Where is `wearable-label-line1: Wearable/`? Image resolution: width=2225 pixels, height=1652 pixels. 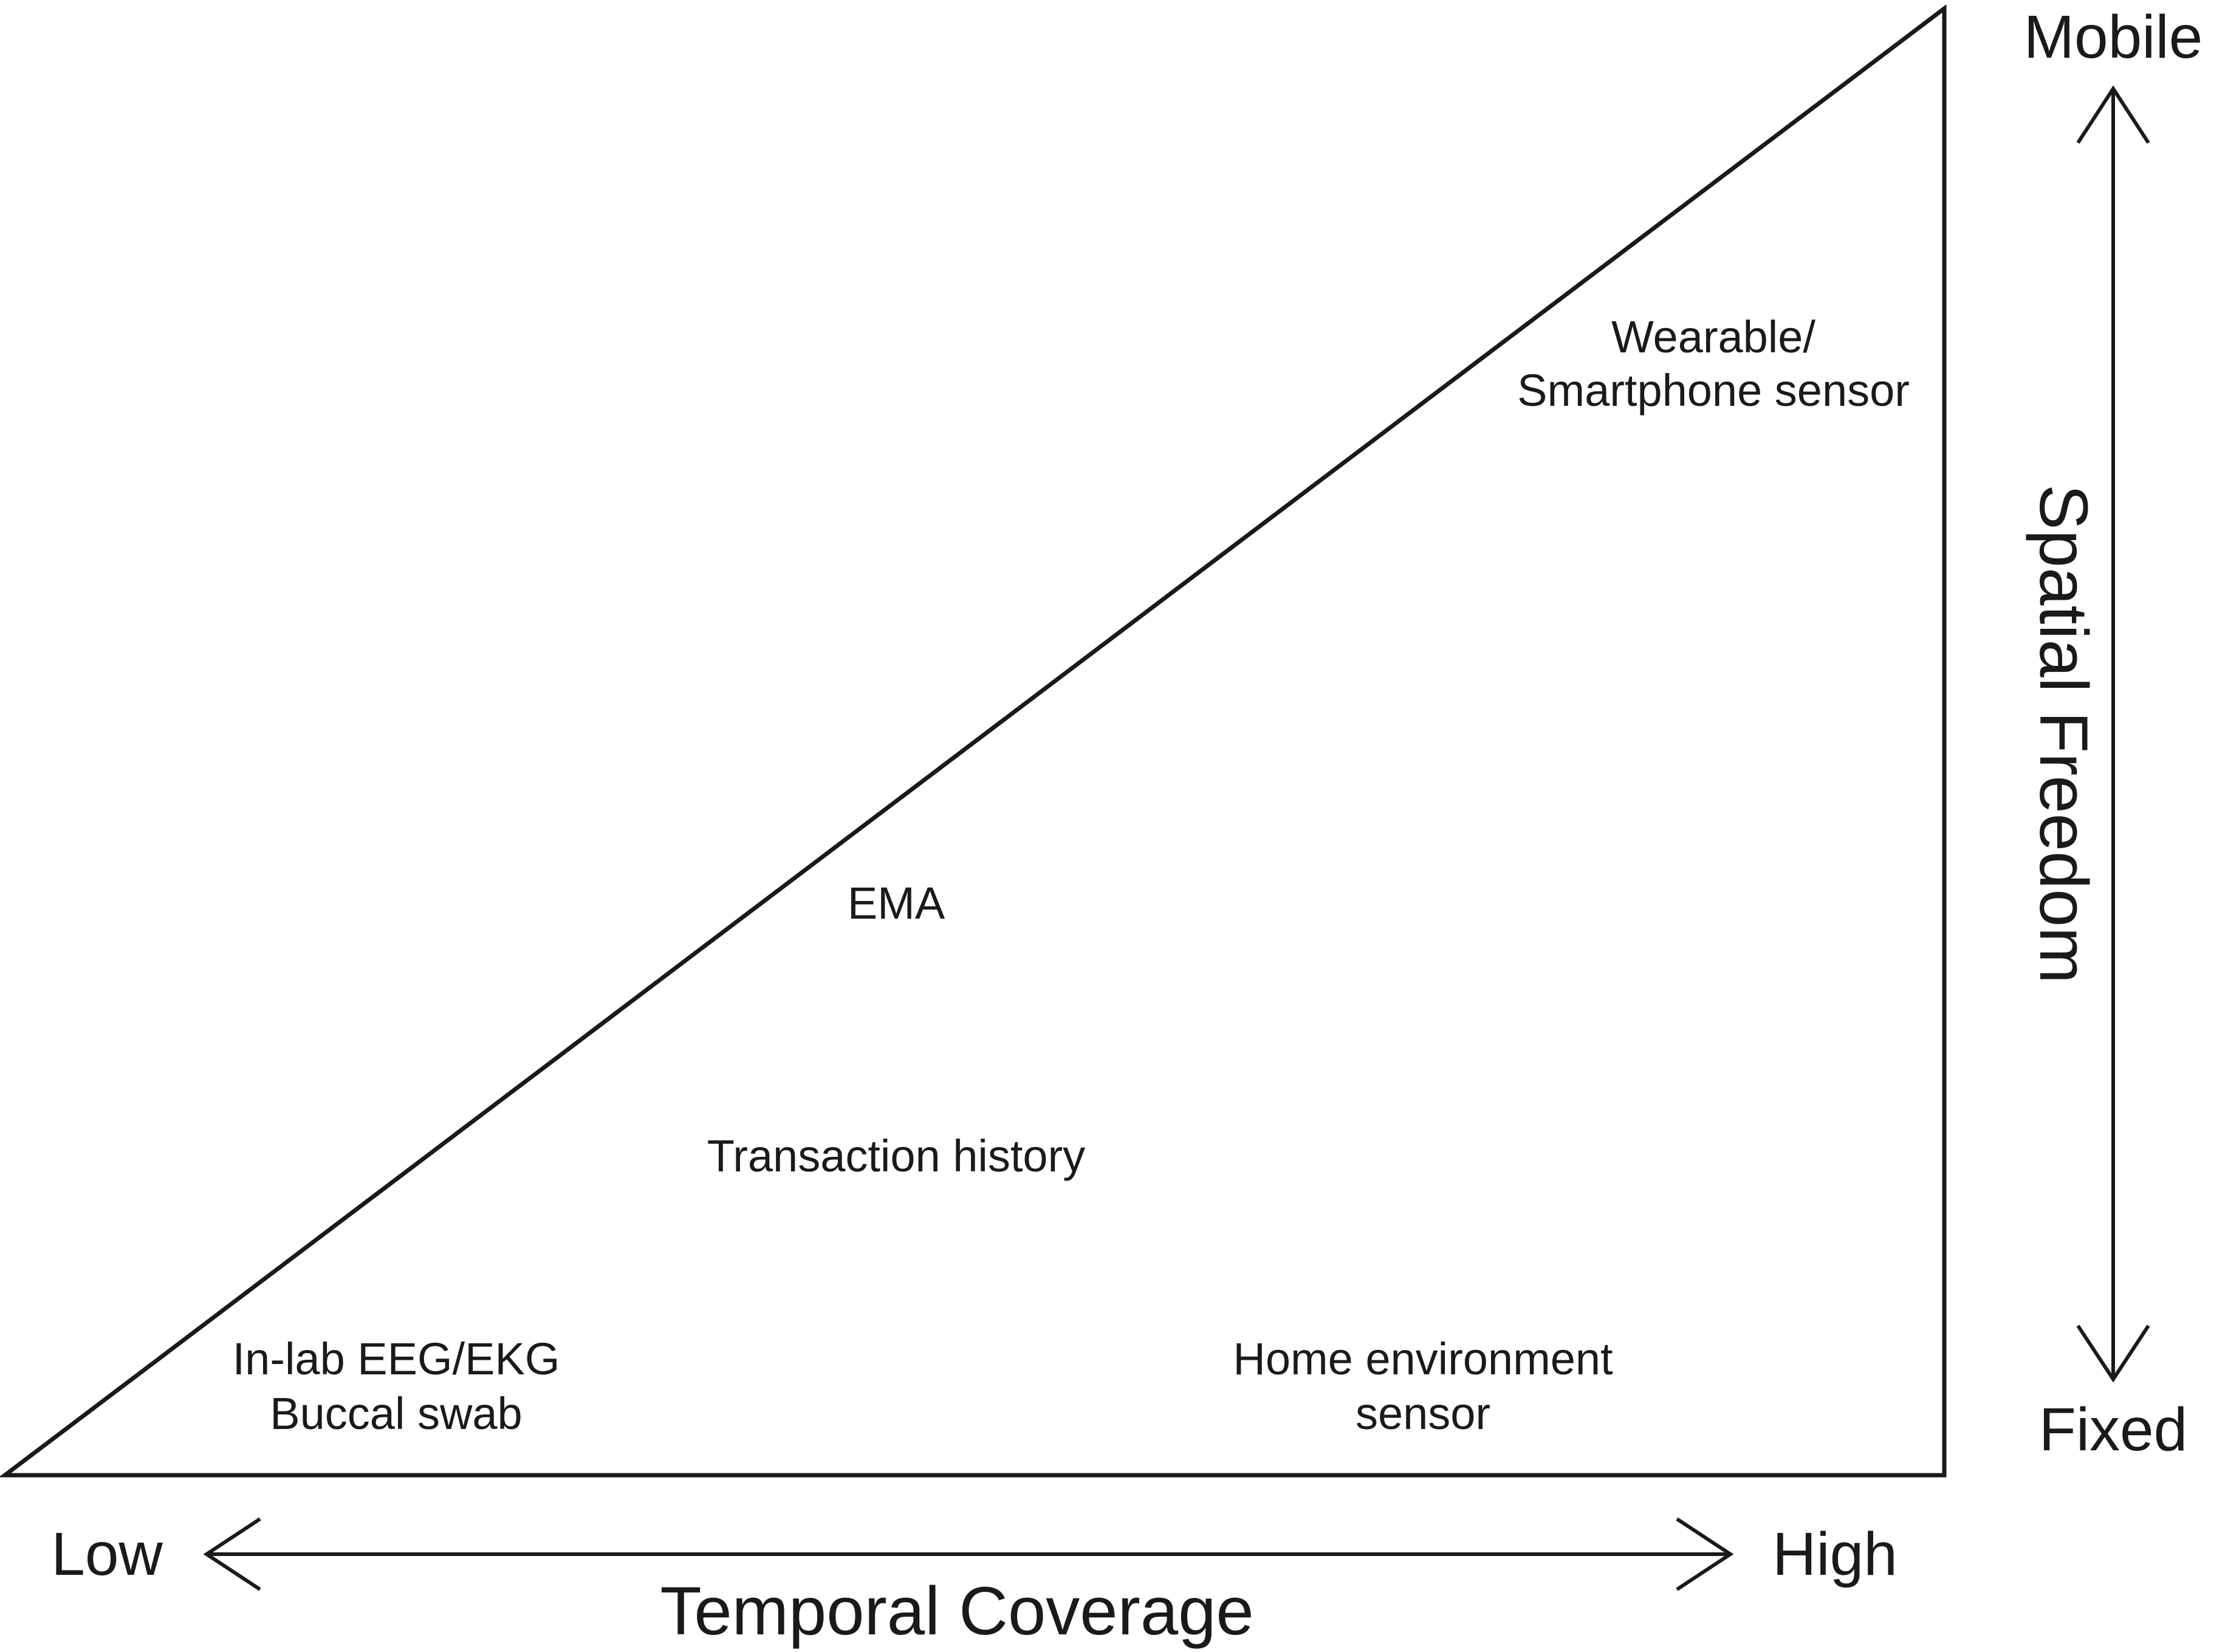 wearable-label-line1: Wearable/ is located at coordinates (1713, 337).